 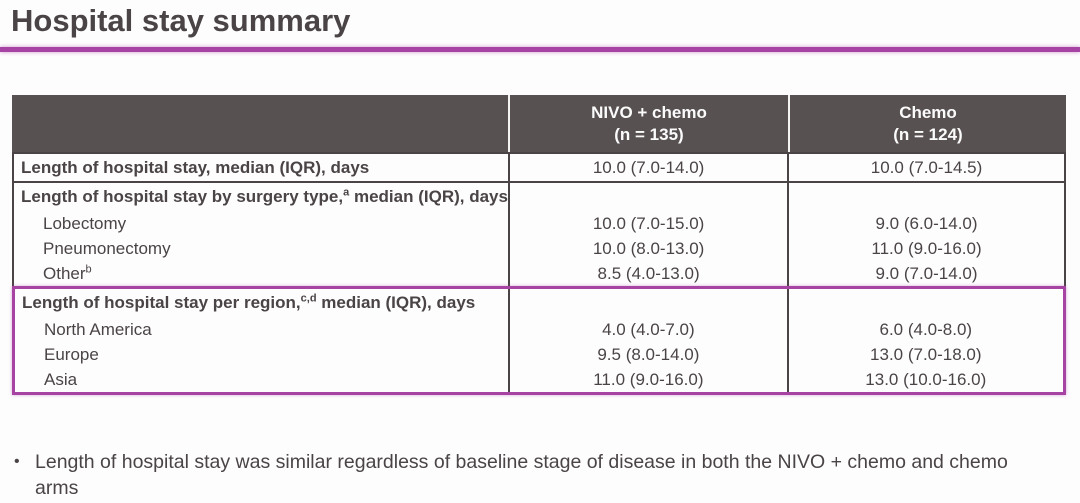 What do you see at coordinates (61, 379) in the screenshot?
I see `row-asia-text: Asia` at bounding box center [61, 379].